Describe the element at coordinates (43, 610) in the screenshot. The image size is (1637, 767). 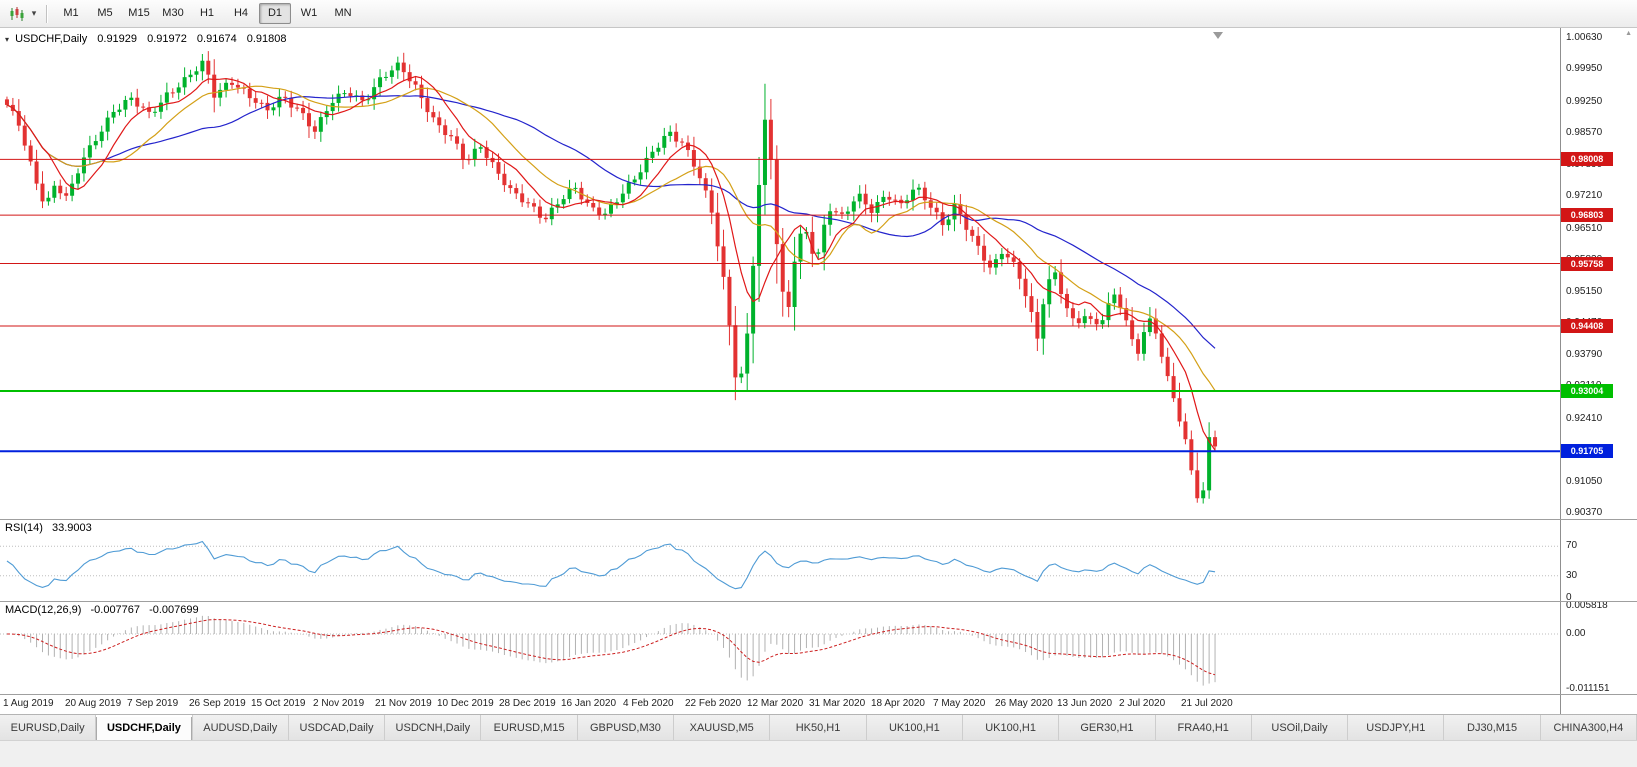
I see `macd-name: MACD(12,26,9)` at that location.